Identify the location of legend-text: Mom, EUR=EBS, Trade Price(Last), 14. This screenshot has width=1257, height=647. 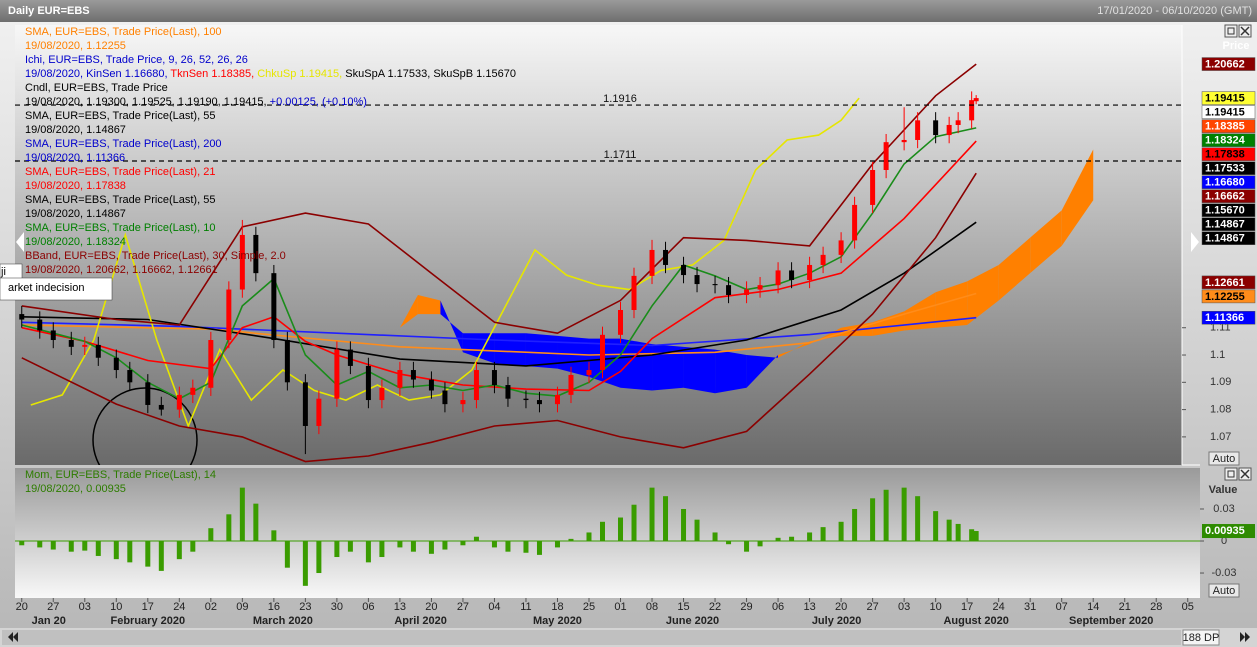
(120, 475).